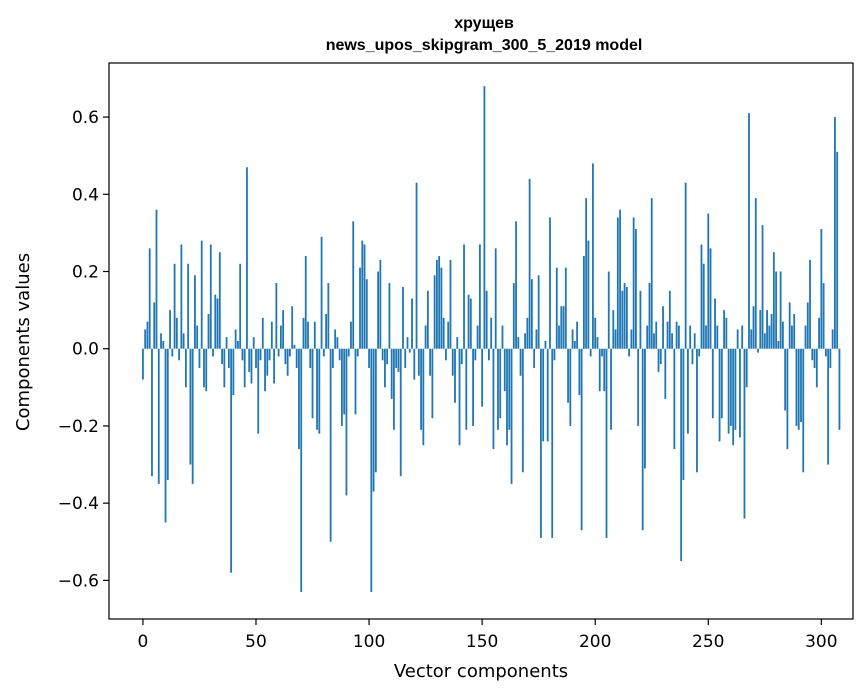 This screenshot has height=696, width=867. I want to click on y-tick-label: 0.0, so click(85, 350).